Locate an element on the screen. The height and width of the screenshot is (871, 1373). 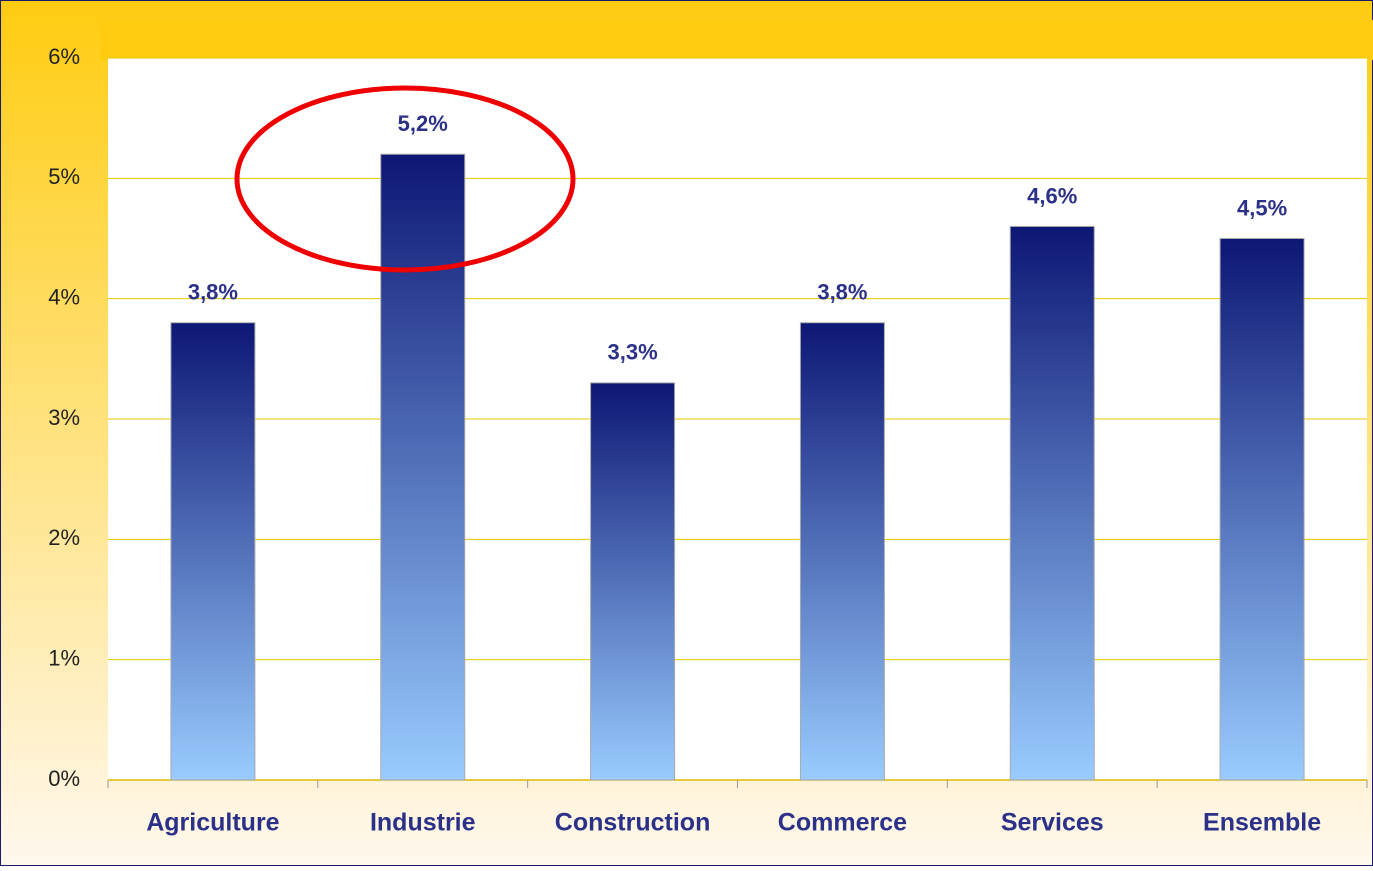
value-label: 5,2% is located at coordinates (423, 123).